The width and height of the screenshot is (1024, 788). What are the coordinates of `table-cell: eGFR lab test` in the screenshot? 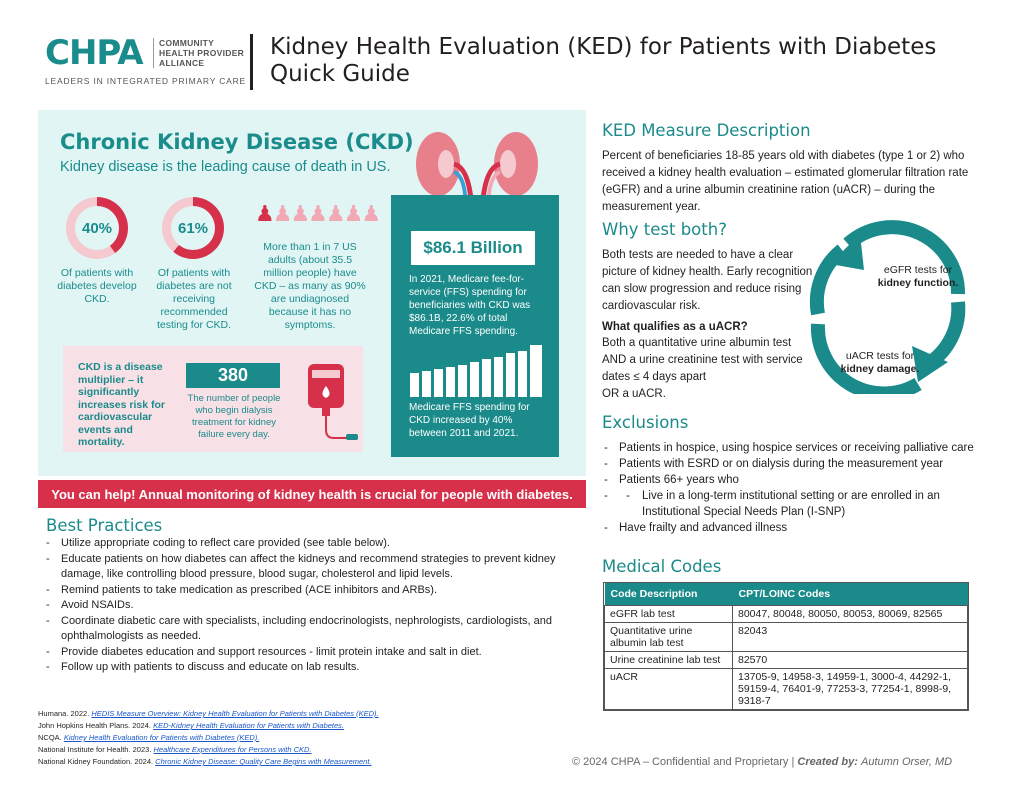 It's located at (668, 614).